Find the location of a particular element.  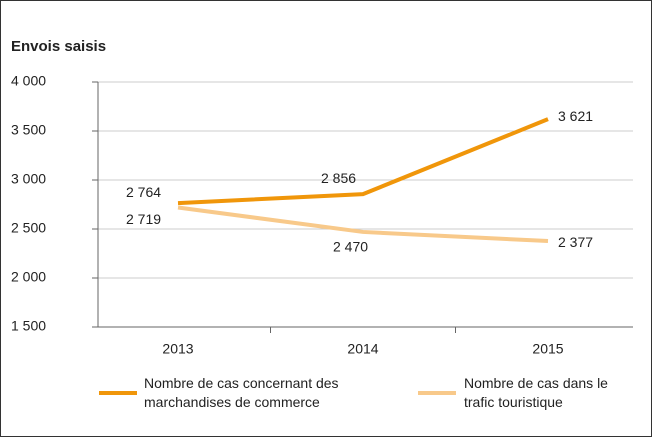

legend-label: Nombre de cas dans le trafic touristique is located at coordinates (536, 392).